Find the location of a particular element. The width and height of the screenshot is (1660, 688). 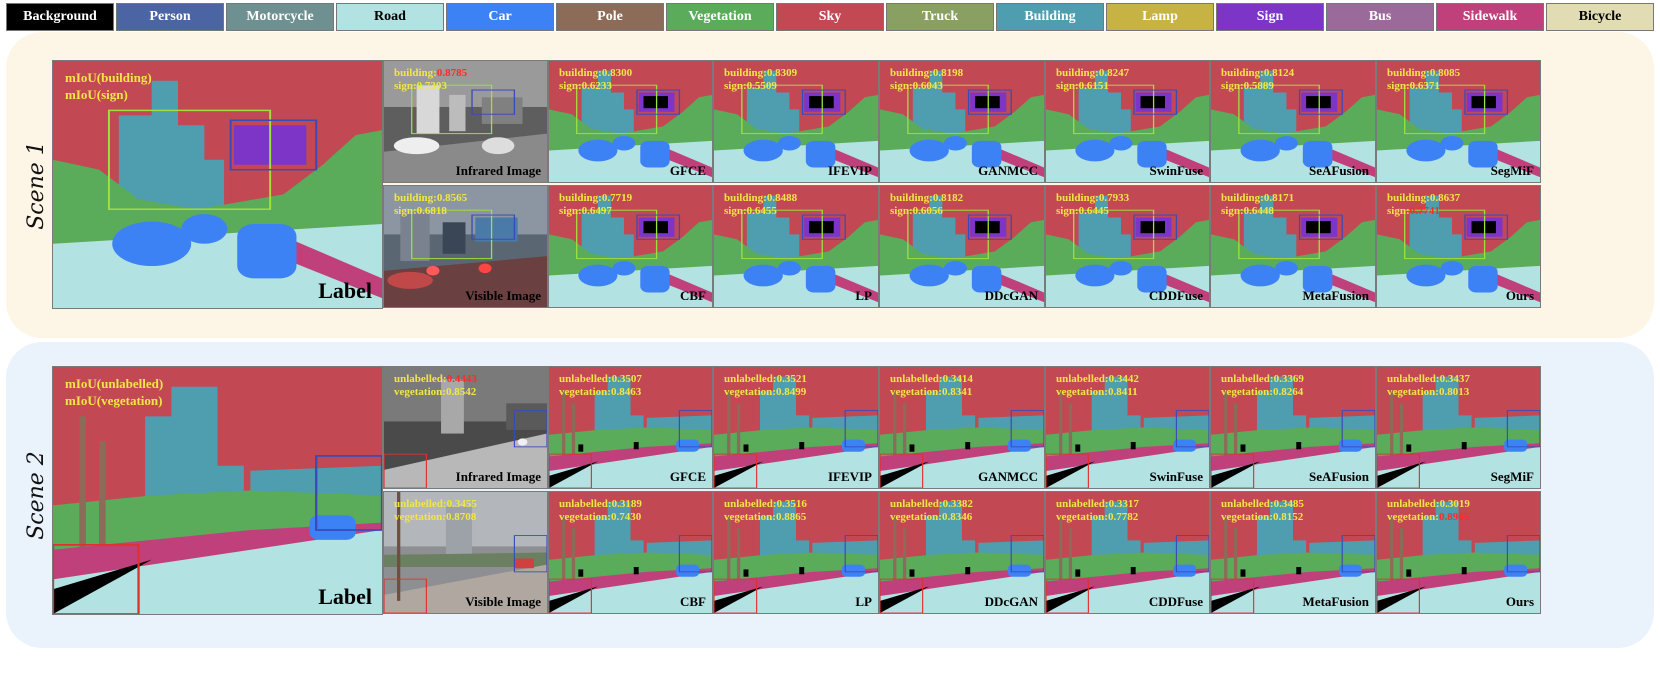

metric-name-line: mIoU(building) is located at coordinates (108, 77).